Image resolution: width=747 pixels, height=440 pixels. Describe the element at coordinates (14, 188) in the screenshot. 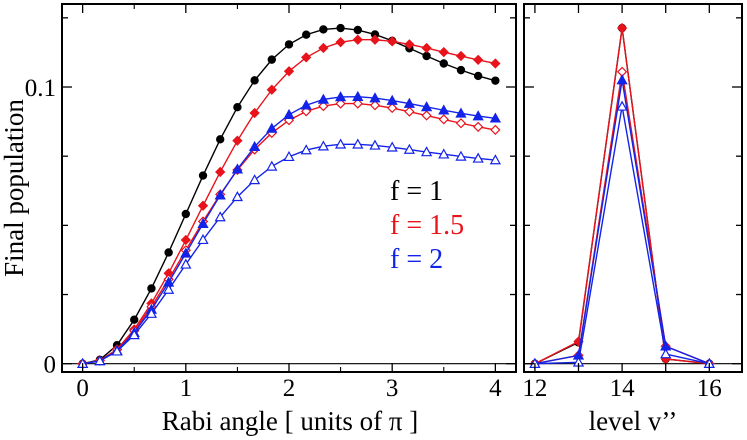

I see `left-ylabel: Final population` at that location.